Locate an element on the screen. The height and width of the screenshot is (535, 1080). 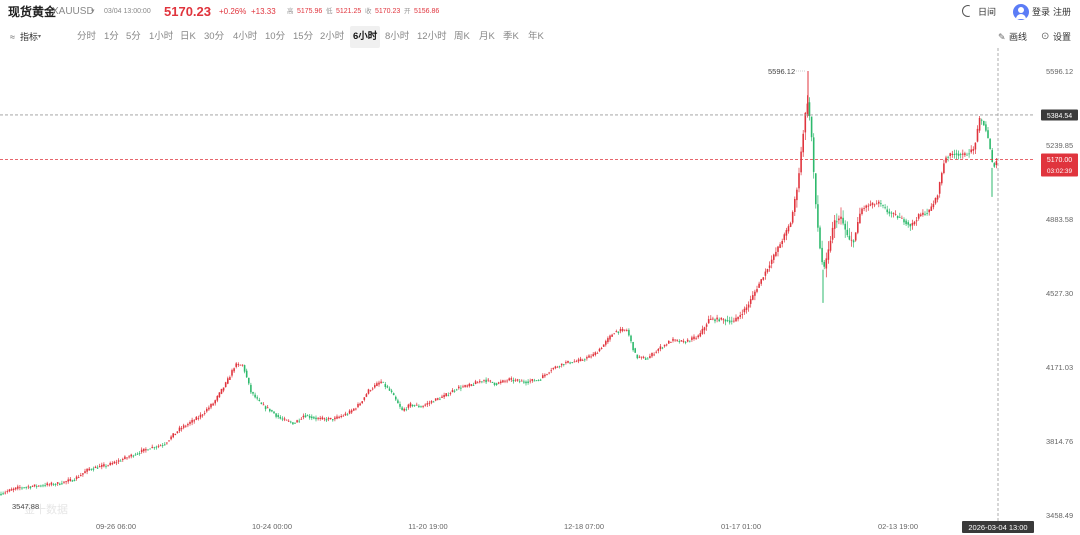
interval-tab-0: 分时 is located at coordinates (87, 36).